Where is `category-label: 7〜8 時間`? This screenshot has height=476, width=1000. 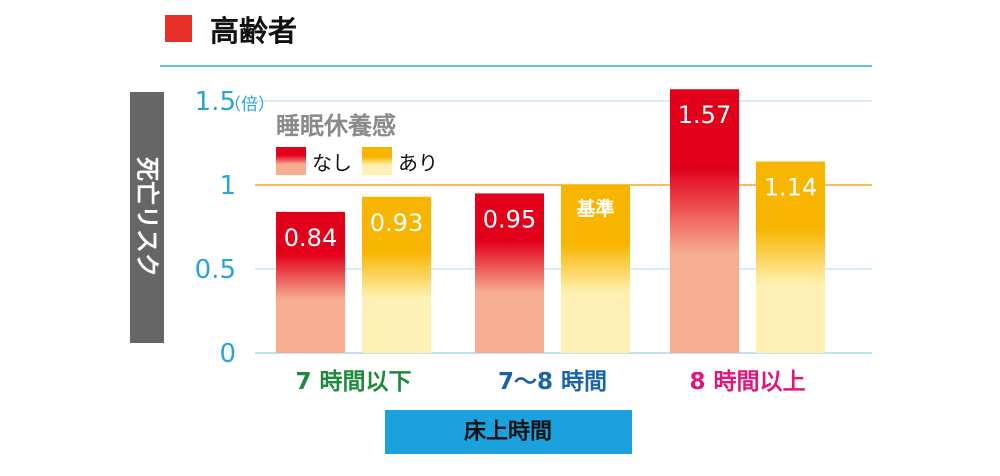
category-label: 7〜8 時間 is located at coordinates (552, 382).